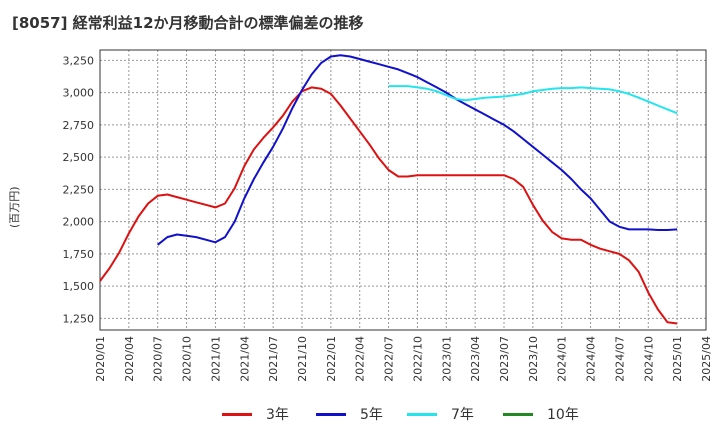  Describe the element at coordinates (244, 359) in the screenshot. I see `x-tick-label: 2021/04` at that location.